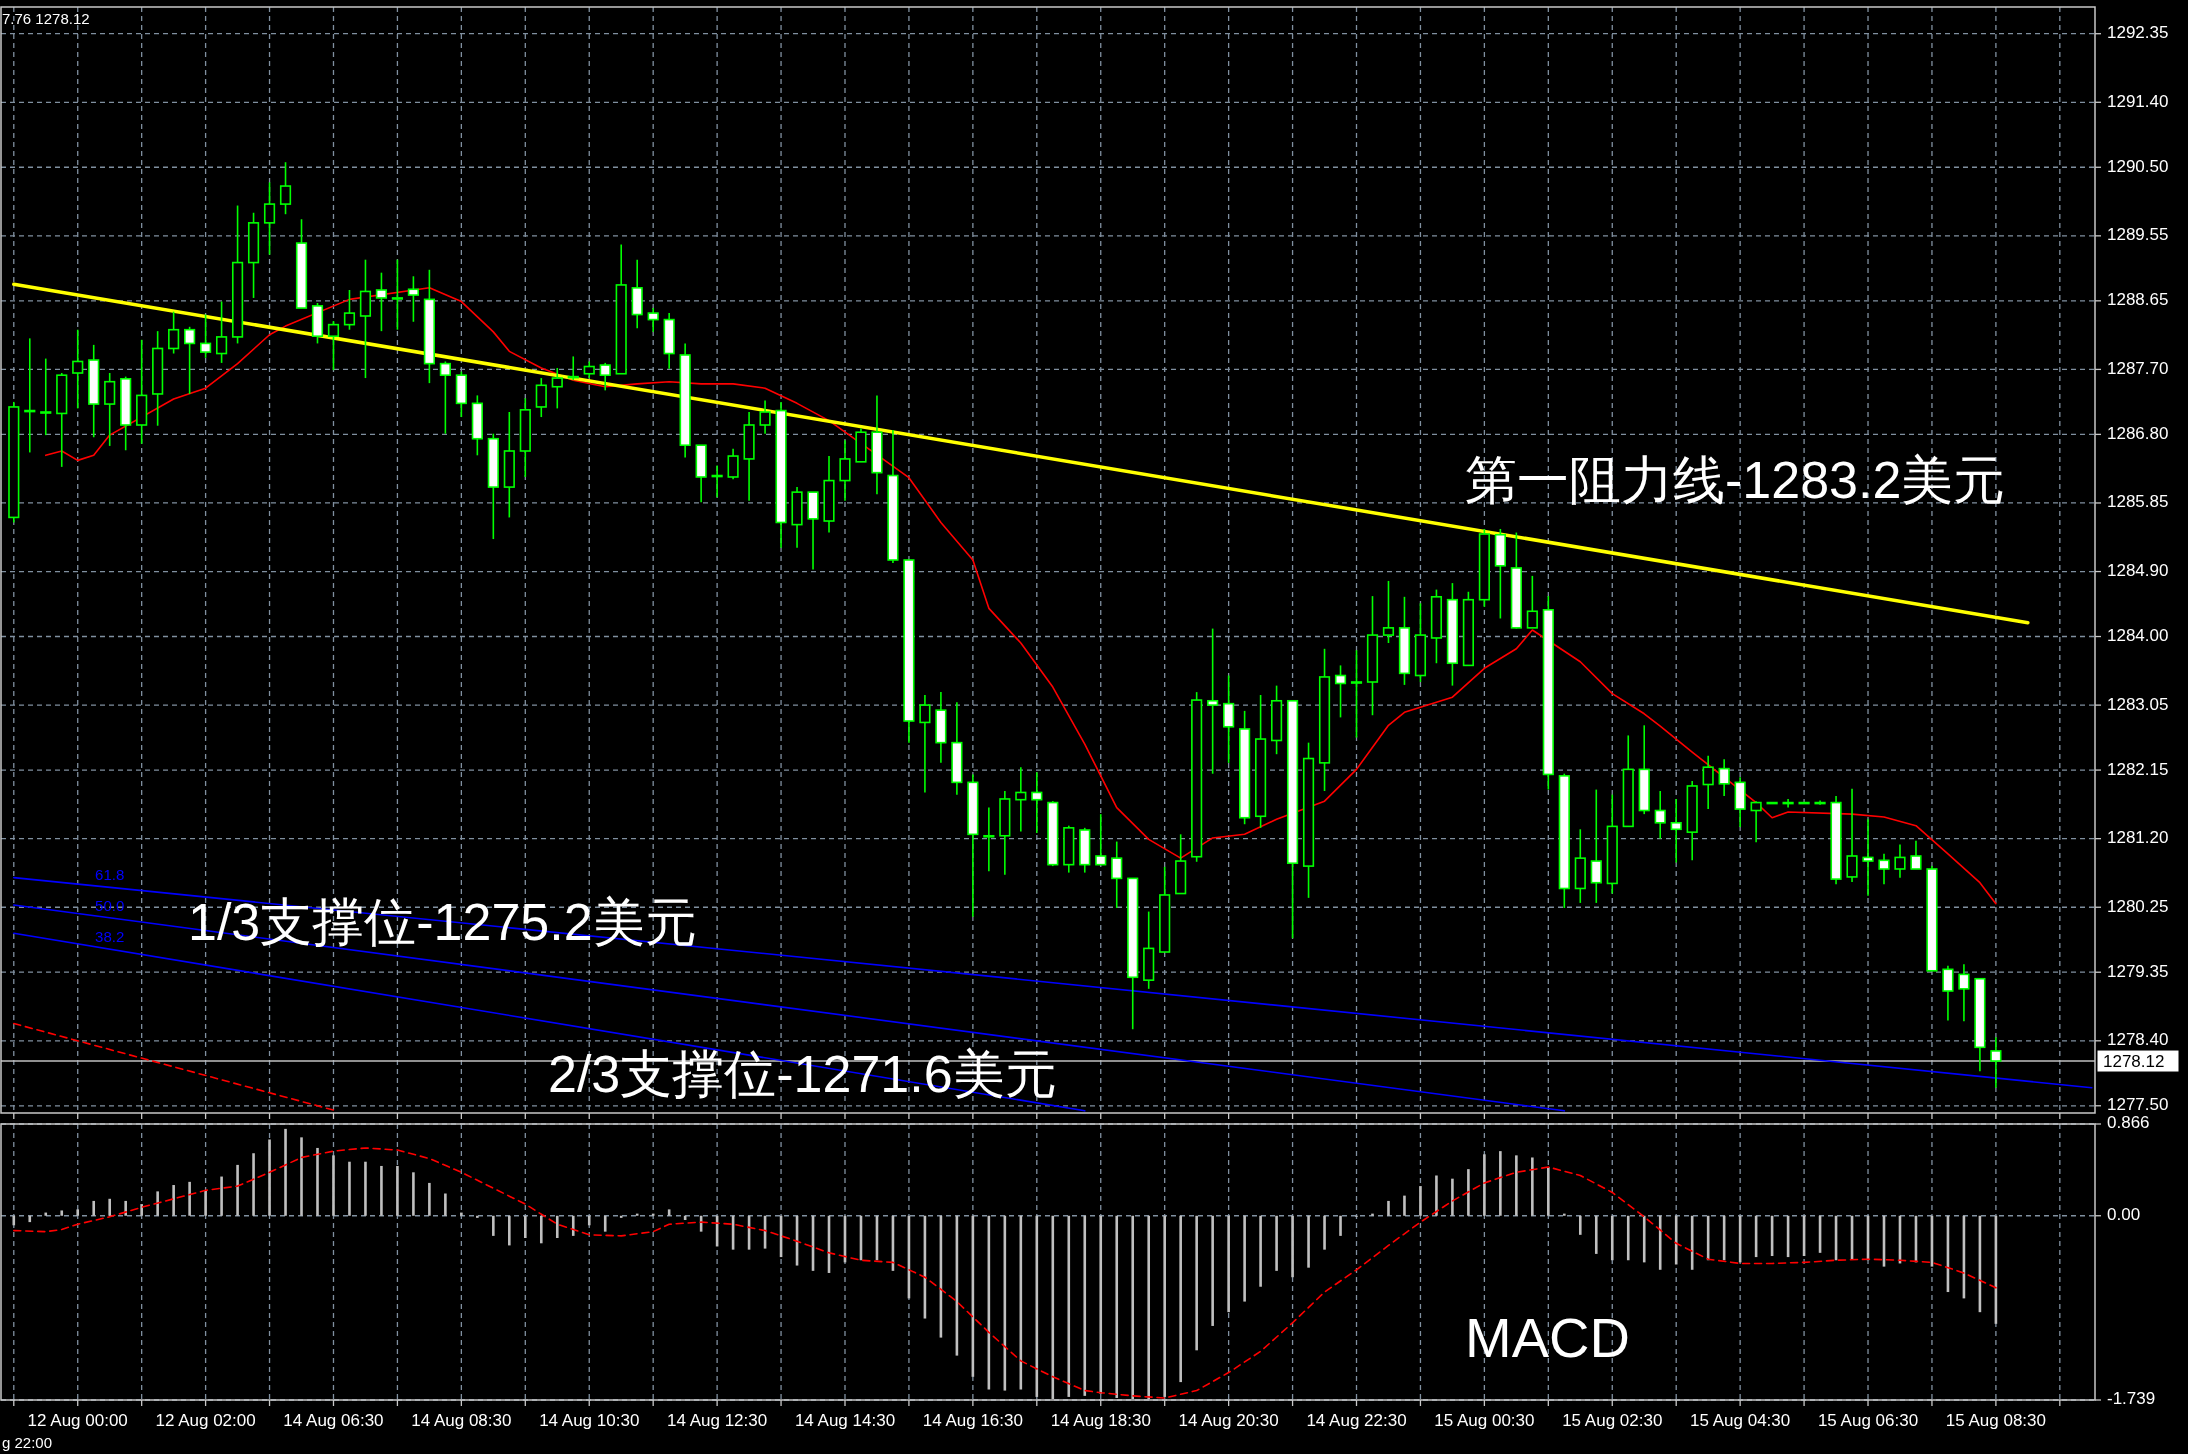  What do you see at coordinates (46, 18) in the screenshot?
I see `annotation: 7.76 1278.12` at bounding box center [46, 18].